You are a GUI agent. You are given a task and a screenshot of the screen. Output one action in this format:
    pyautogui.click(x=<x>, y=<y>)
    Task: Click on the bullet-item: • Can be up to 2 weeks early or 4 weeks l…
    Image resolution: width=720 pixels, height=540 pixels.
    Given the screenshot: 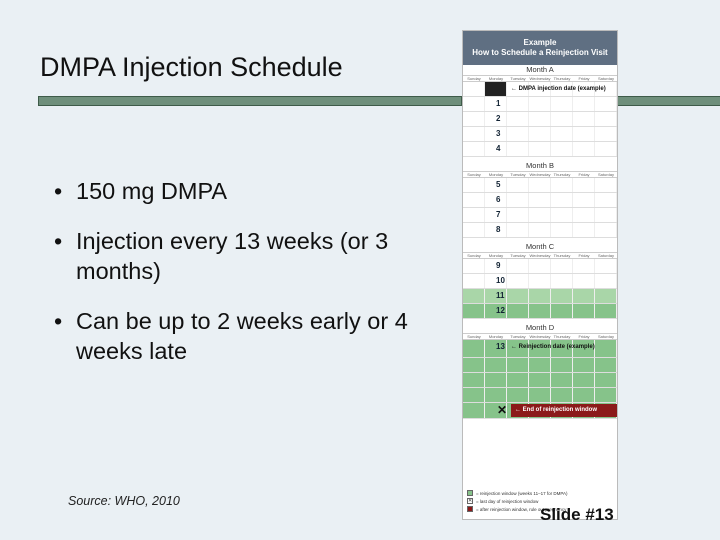 What is the action you would take?
    pyautogui.click(x=250, y=336)
    